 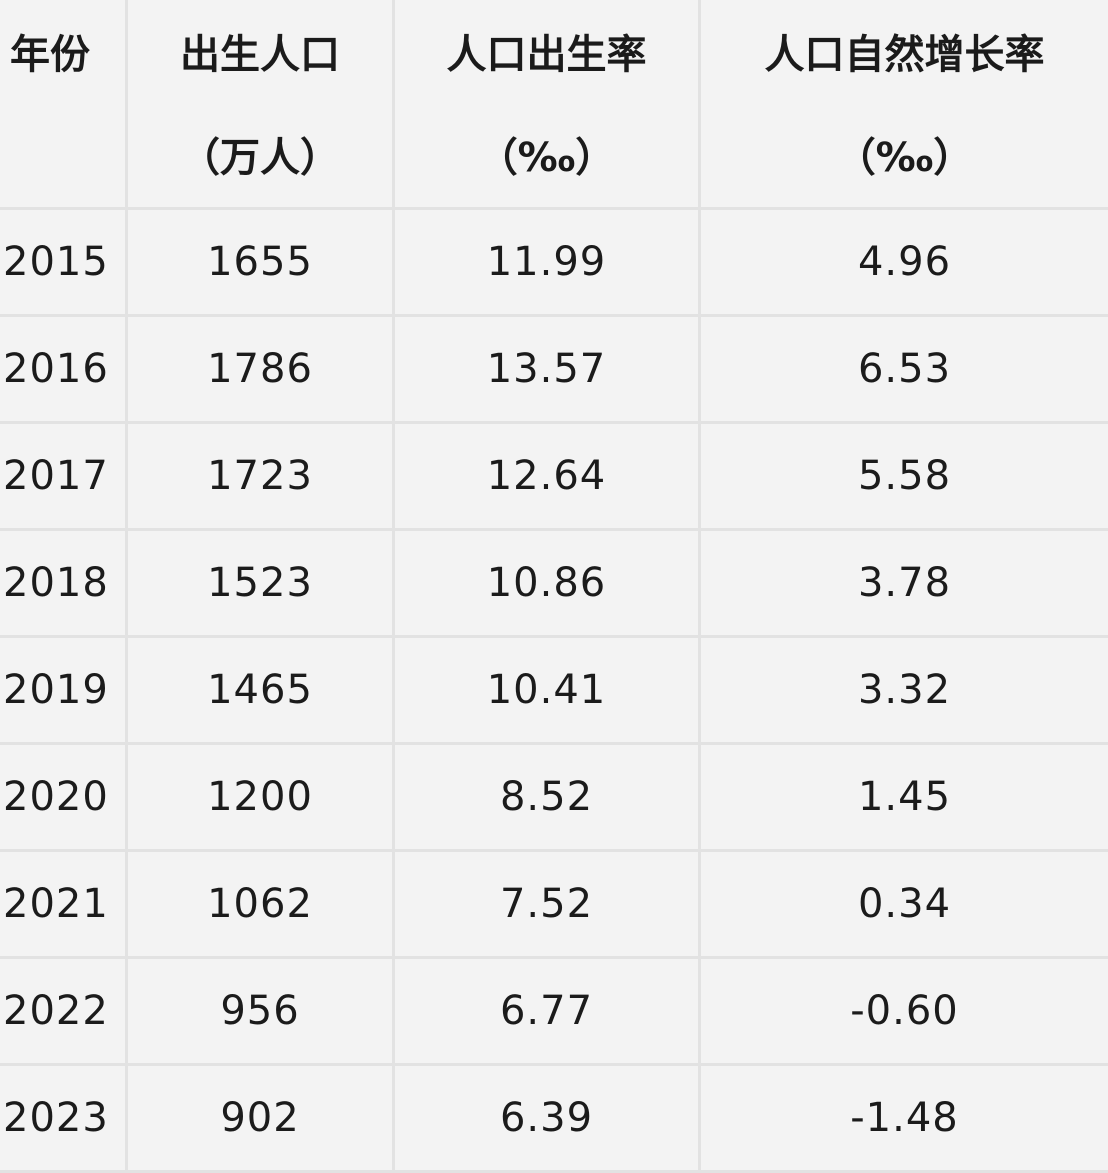 What do you see at coordinates (904, 690) in the screenshot?
I see `cell-growth-rate: 3.32` at bounding box center [904, 690].